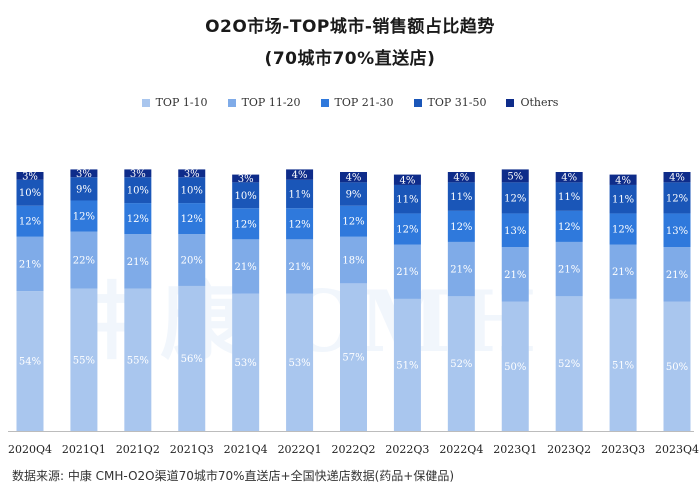  Describe the element at coordinates (300, 449) in the screenshot. I see `x-tick-label: 2022Q1` at that location.